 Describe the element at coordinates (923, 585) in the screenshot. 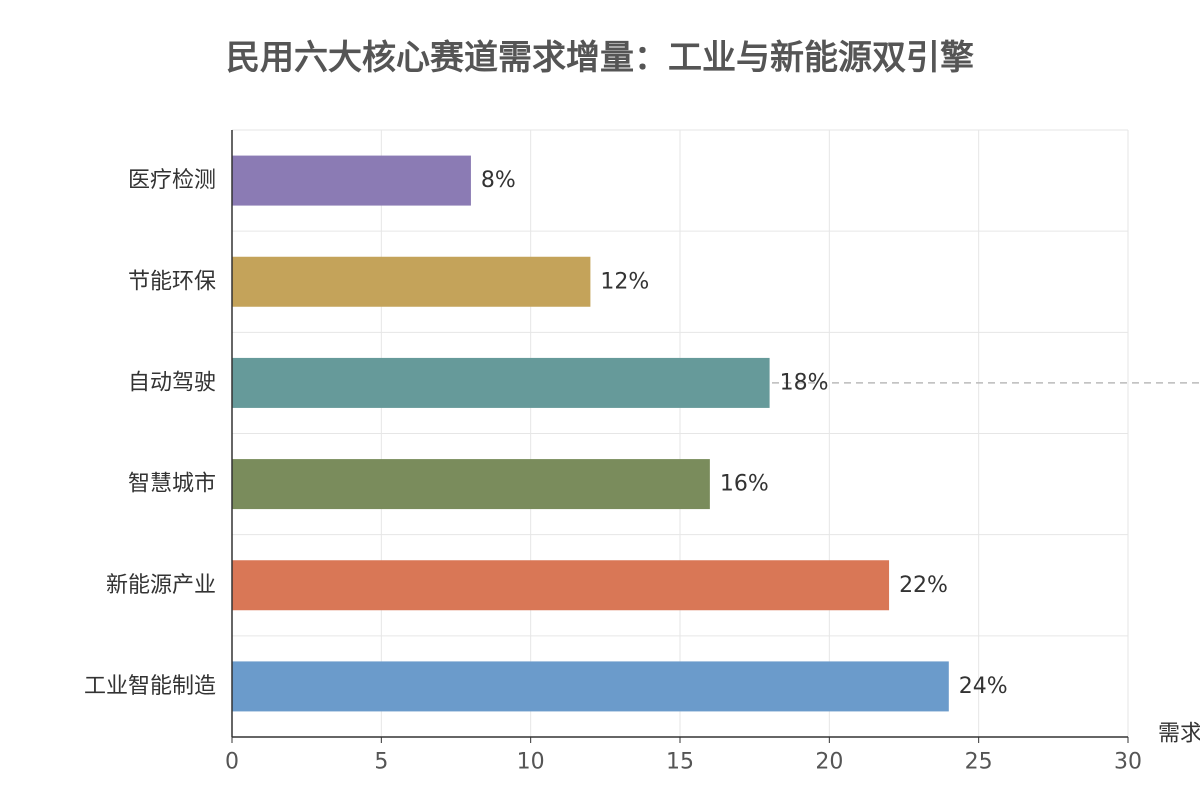

I see `value-label-4: 22%` at that location.